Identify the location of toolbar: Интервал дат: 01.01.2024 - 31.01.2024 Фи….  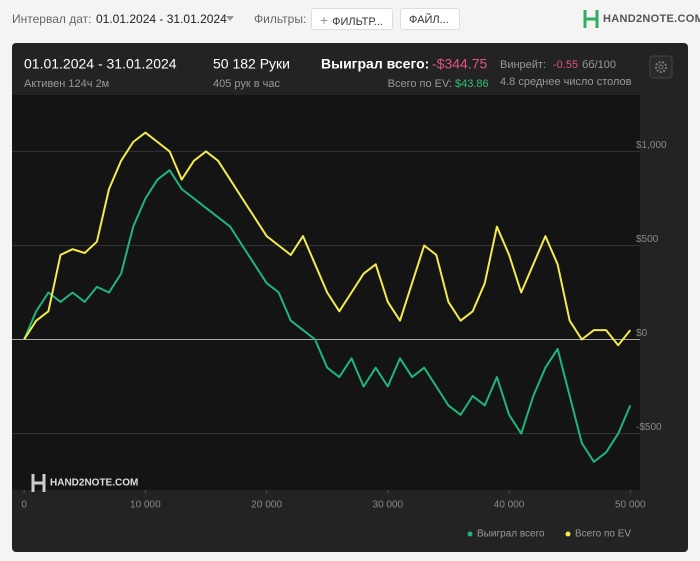
(350, 20).